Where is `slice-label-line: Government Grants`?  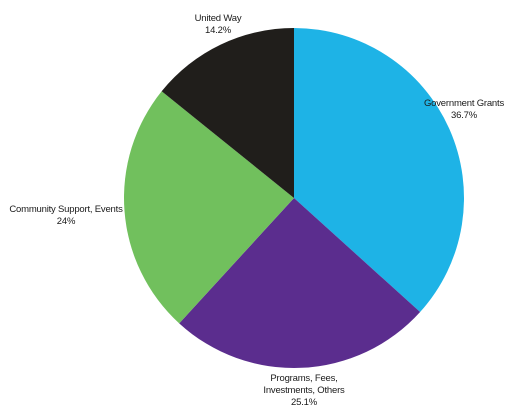 slice-label-line: Government Grants is located at coordinates (464, 103).